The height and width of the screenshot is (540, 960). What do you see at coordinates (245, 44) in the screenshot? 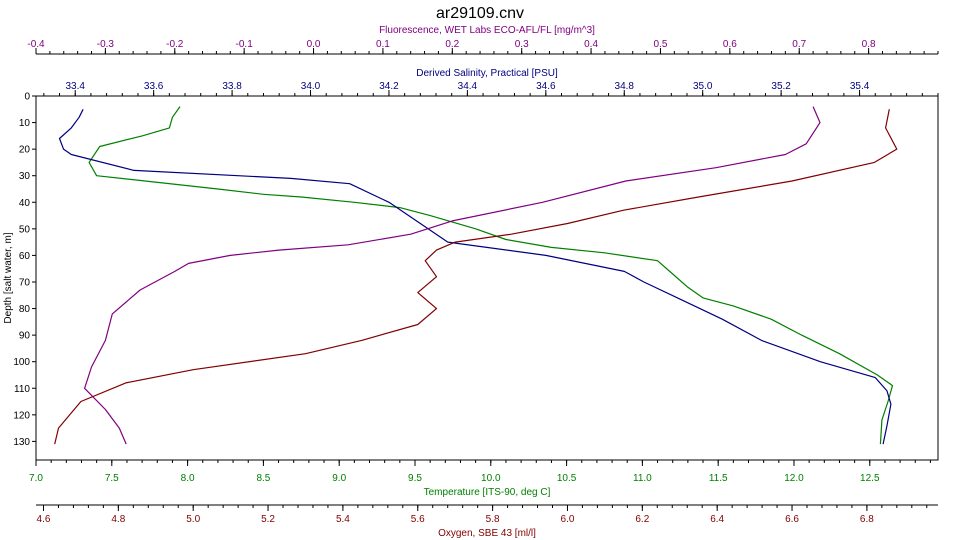
I see `x-tick-label-fluorescence: -0.1` at bounding box center [245, 44].